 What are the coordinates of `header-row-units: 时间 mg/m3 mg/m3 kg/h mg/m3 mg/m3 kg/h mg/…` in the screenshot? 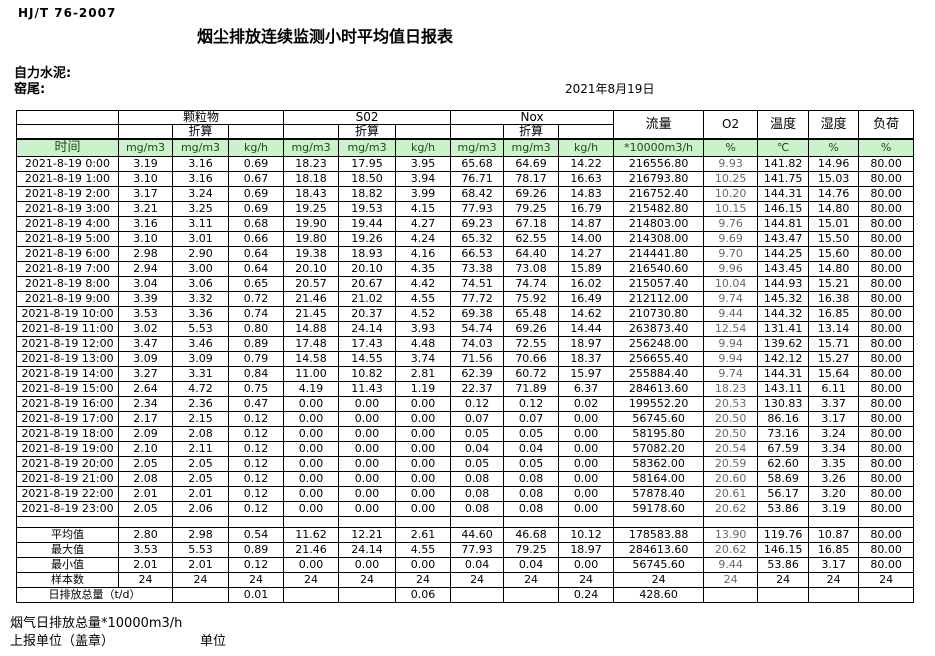 It's located at (465, 147).